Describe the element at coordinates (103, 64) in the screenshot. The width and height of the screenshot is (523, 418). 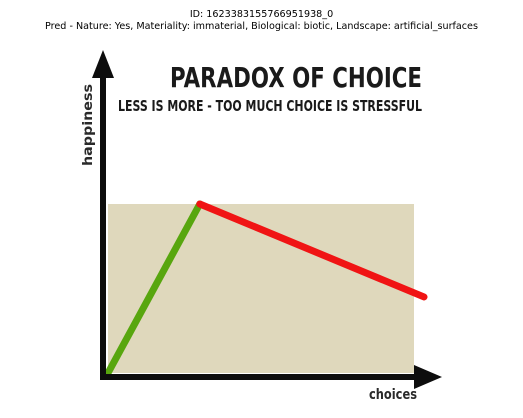
I see `y-axis-arrowhead` at that location.